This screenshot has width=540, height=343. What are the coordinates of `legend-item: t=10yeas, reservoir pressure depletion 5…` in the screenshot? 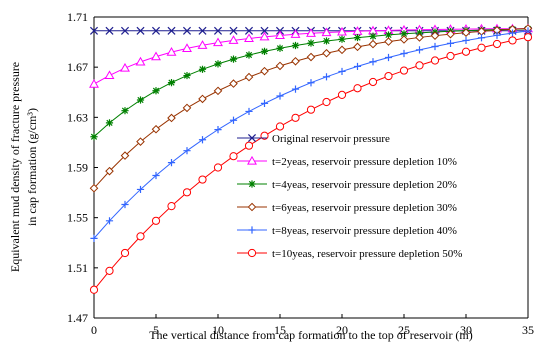 It's located at (349, 254).